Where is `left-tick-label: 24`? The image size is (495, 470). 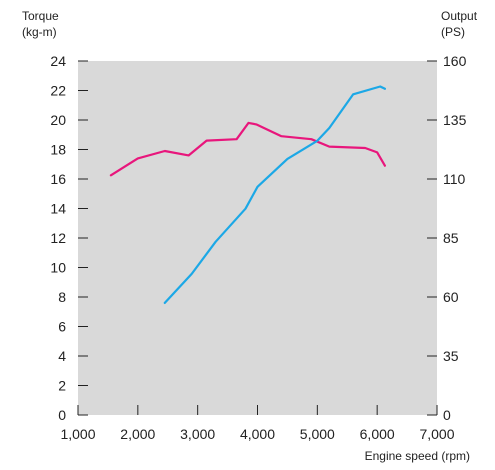
left-tick-label: 24 is located at coordinates (58, 61).